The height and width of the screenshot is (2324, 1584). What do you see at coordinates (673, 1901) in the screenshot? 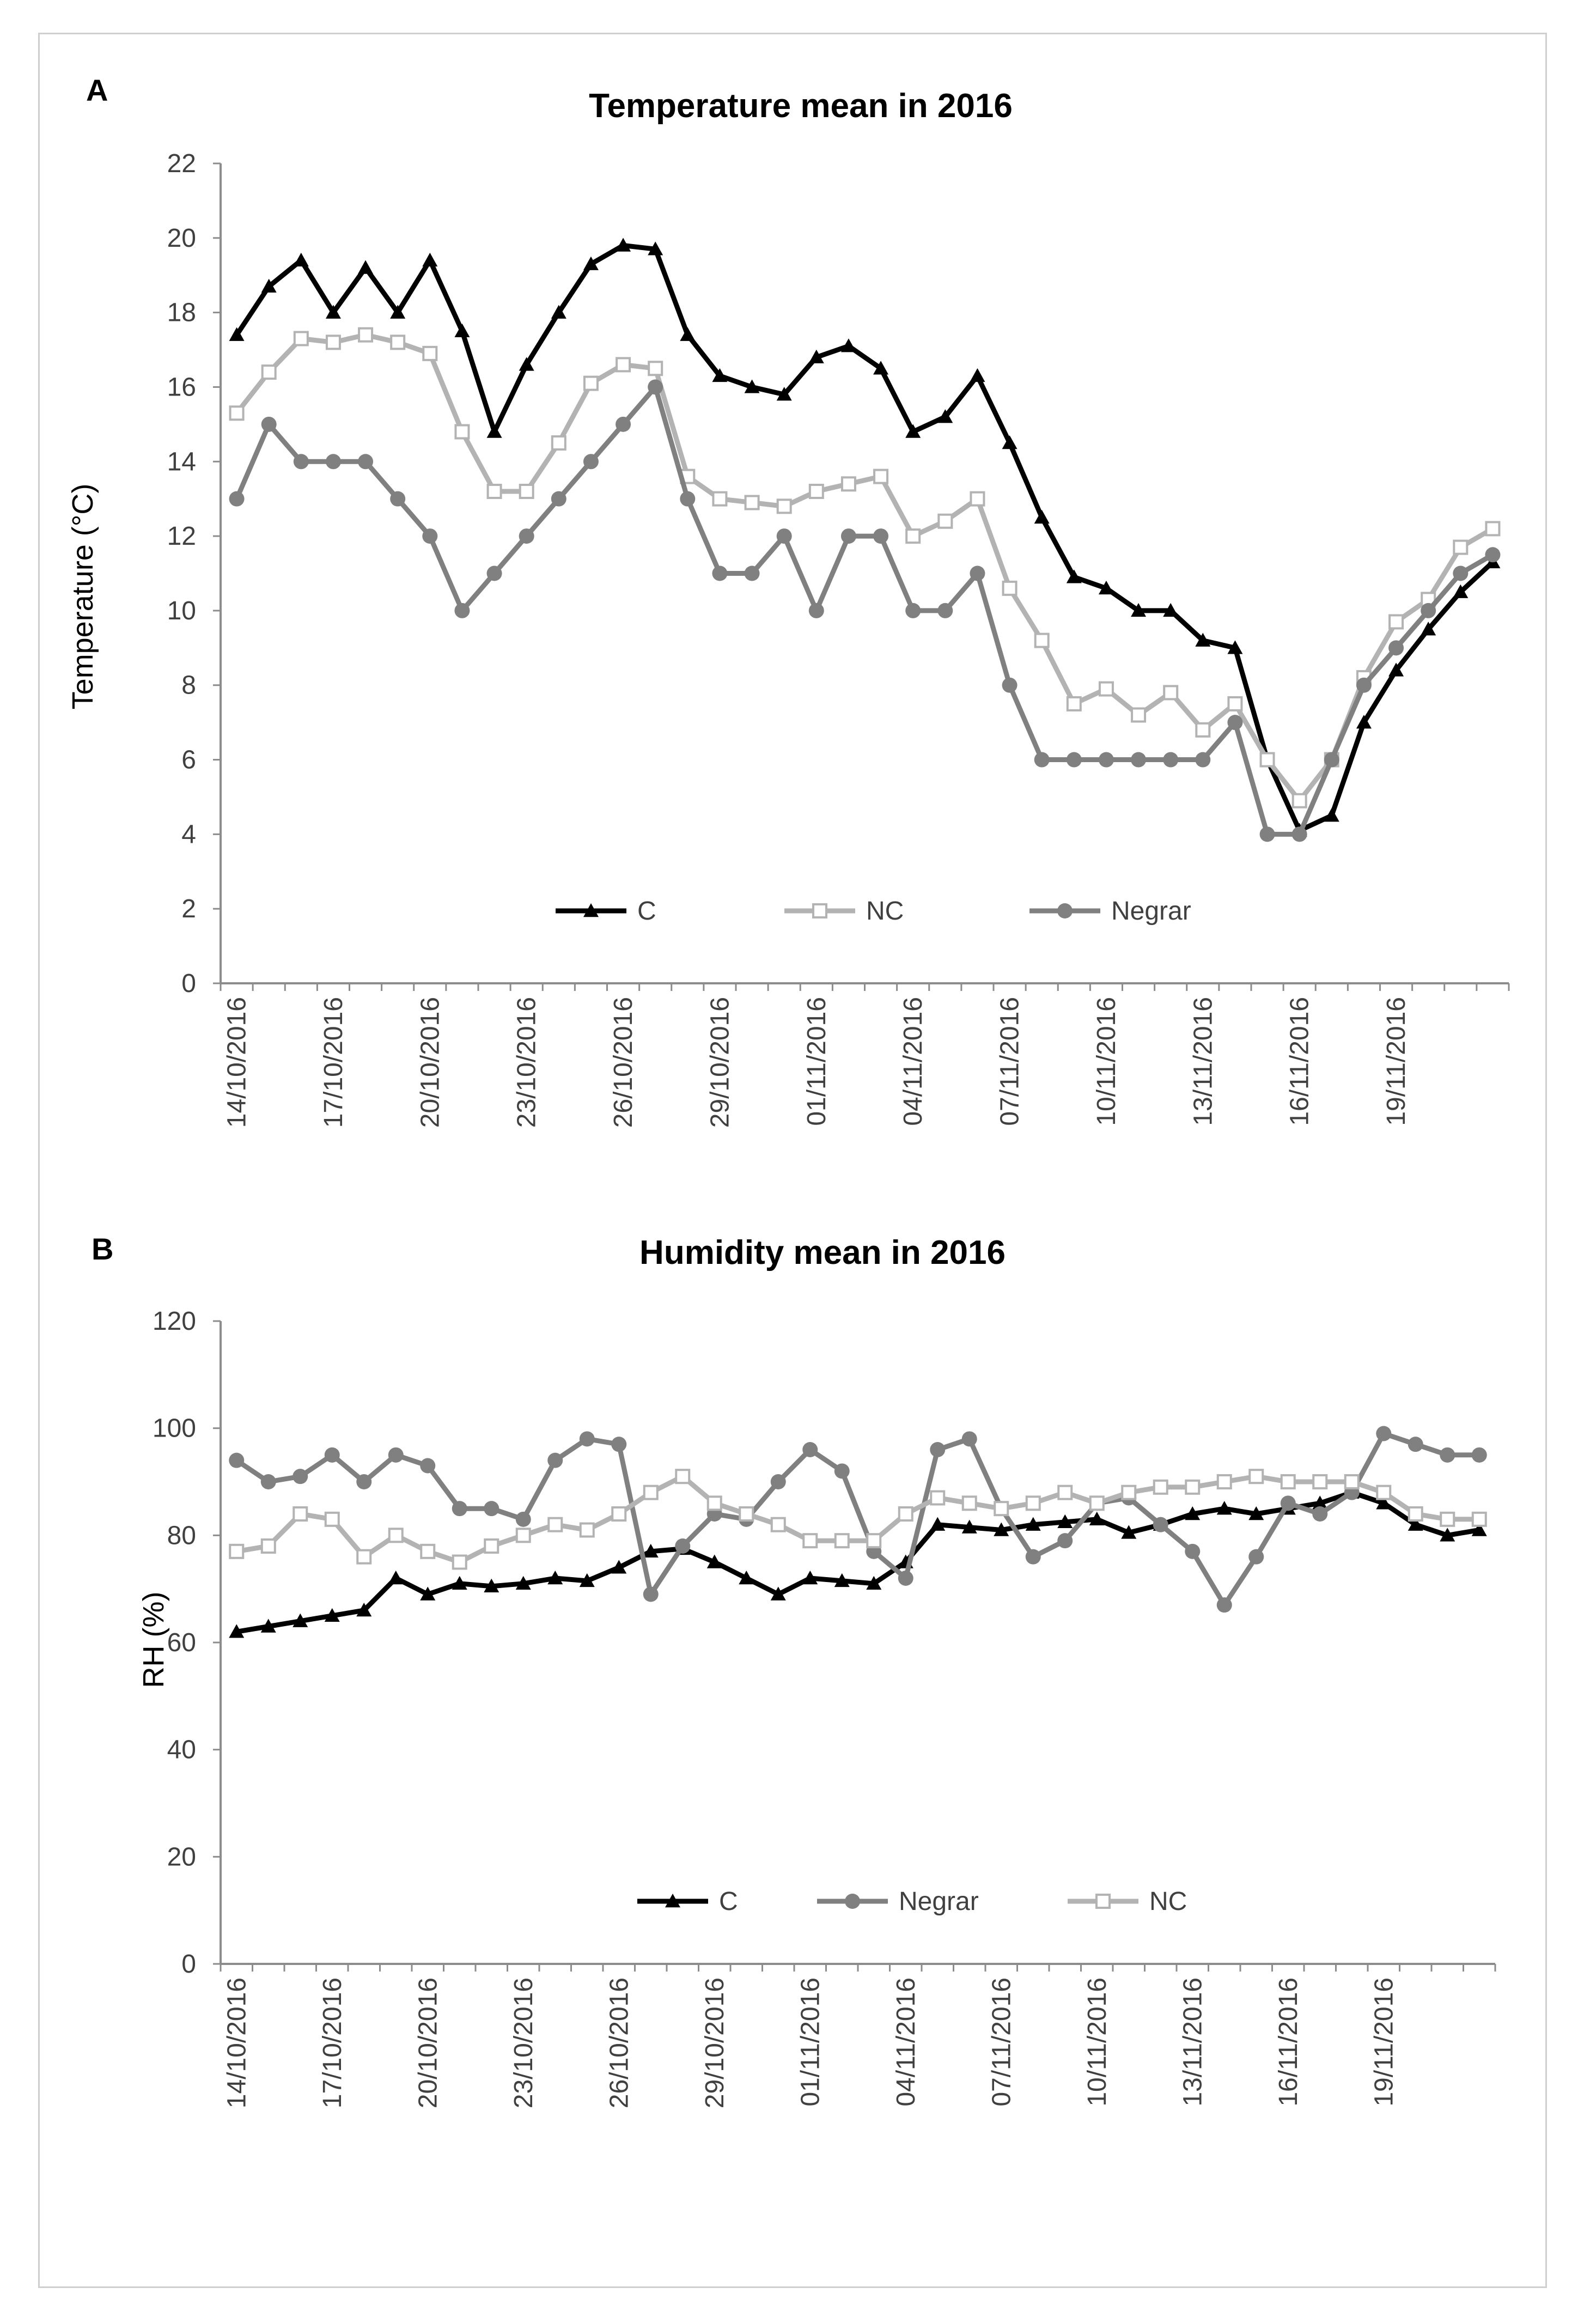
I see `humidity-legend-marker-c` at bounding box center [673, 1901].